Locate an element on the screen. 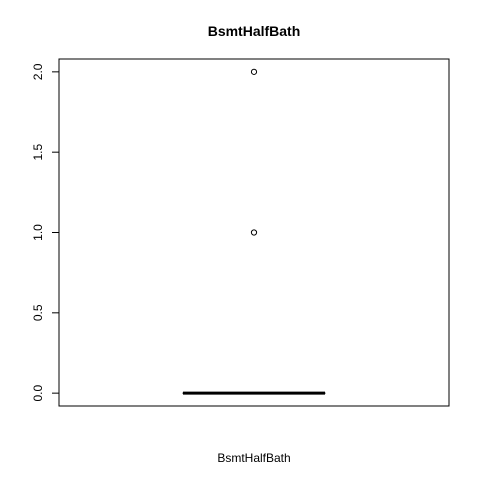 The image size is (480, 480). y-ticks: 0.0 0.5 1.0 1.5 2.0 is located at coordinates (45, 232).